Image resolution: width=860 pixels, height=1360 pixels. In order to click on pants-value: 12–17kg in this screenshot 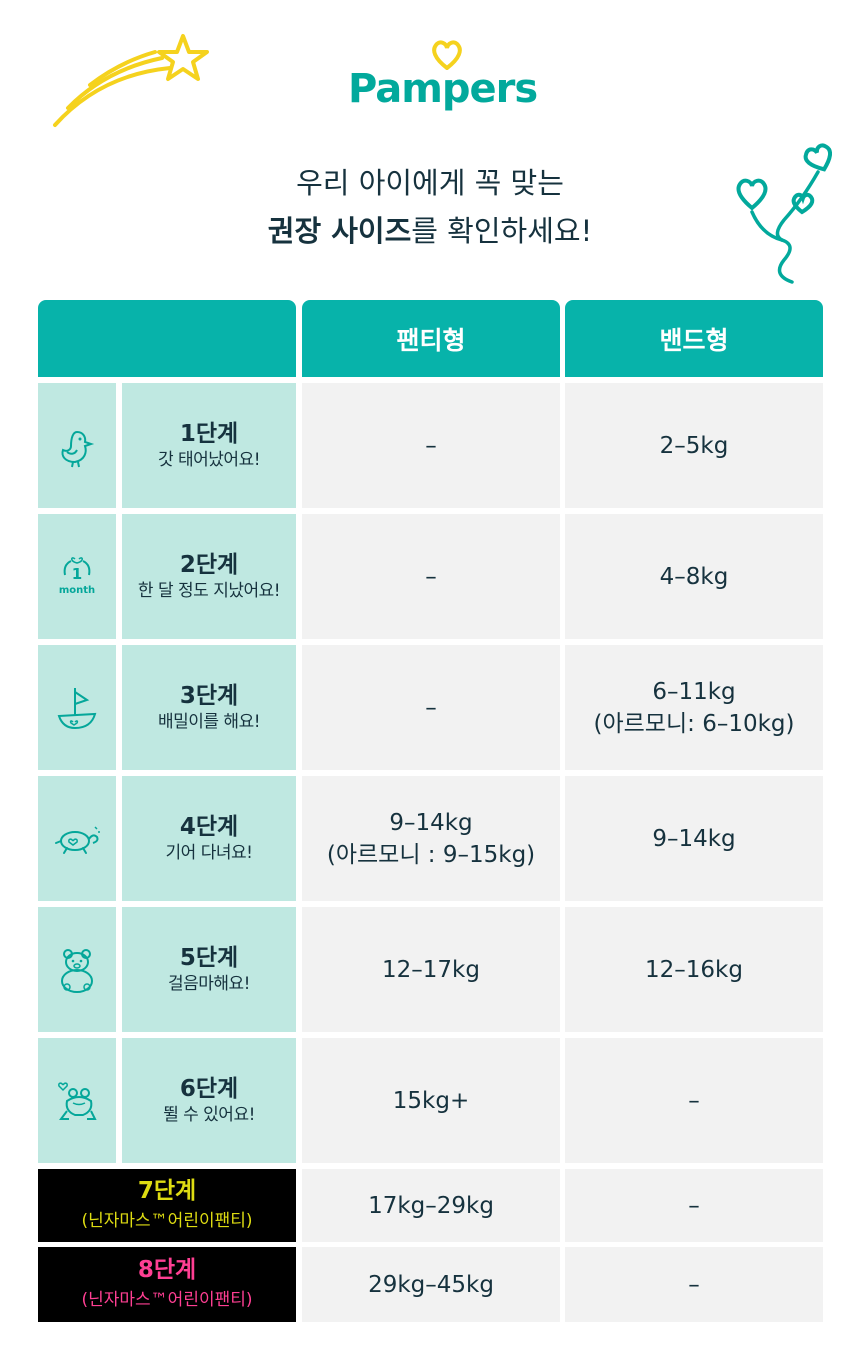, I will do `click(431, 969)`.